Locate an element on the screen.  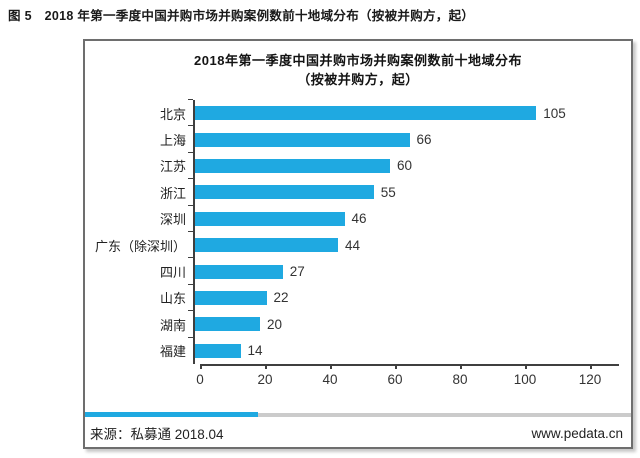
bar-track: 22 is located at coordinates (403, 297).